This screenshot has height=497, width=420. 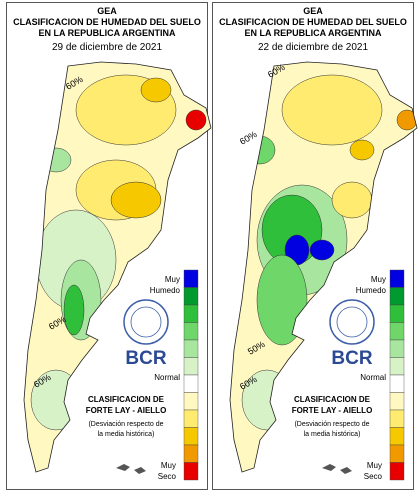 What do you see at coordinates (107, 47) in the screenshot?
I see `date: 29 de diciembre de 2021` at bounding box center [107, 47].